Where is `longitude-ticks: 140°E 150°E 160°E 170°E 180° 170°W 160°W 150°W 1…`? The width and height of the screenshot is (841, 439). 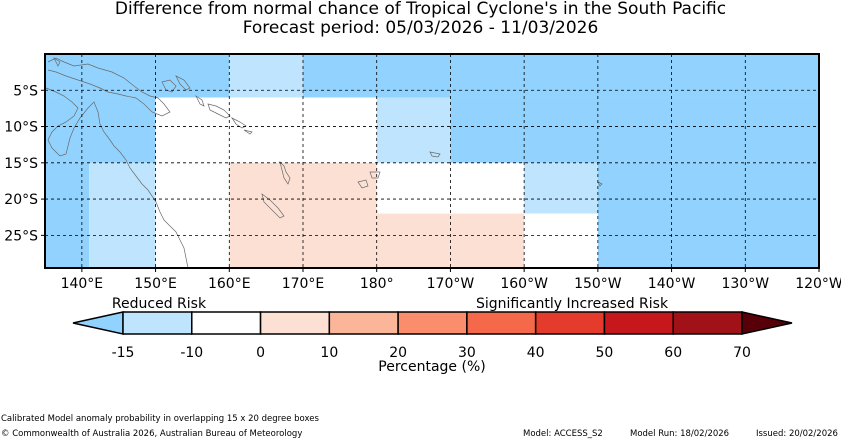
longitude-ticks: 140°E 150°E 160°E 170°E 180° 170°W 160°W 150°W 1… is located at coordinates (451, 280).